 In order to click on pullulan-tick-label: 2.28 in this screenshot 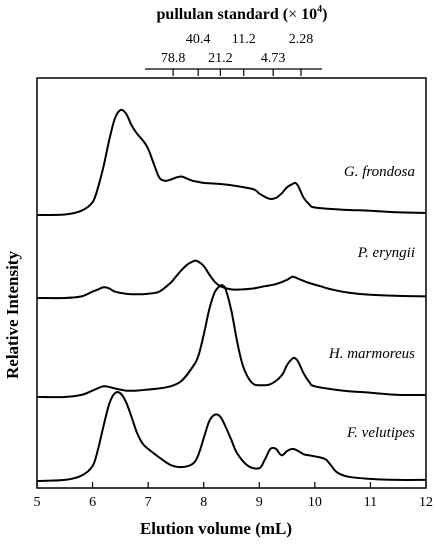, I will do `click(301, 39)`.